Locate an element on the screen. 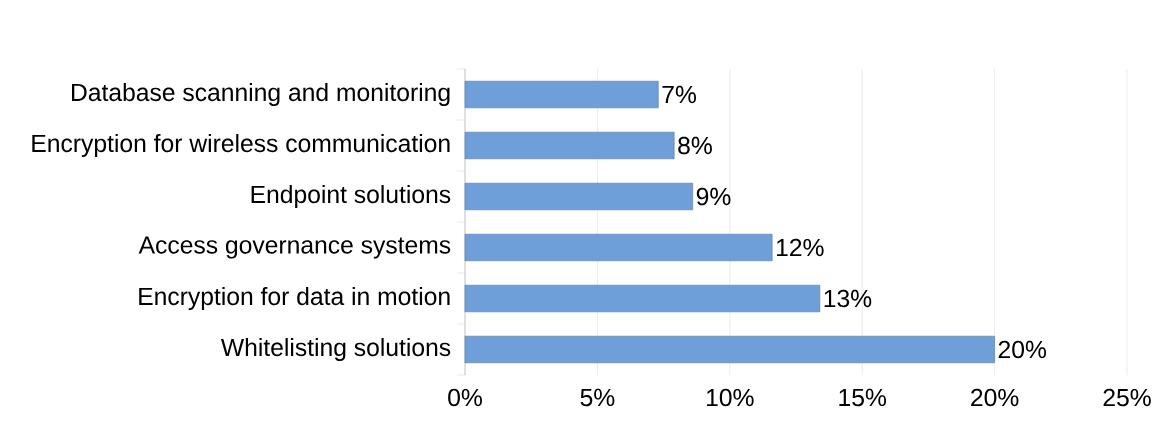 Image resolution: width=1157 pixels, height=426 pixels. x-tick-label: 20% is located at coordinates (995, 397).